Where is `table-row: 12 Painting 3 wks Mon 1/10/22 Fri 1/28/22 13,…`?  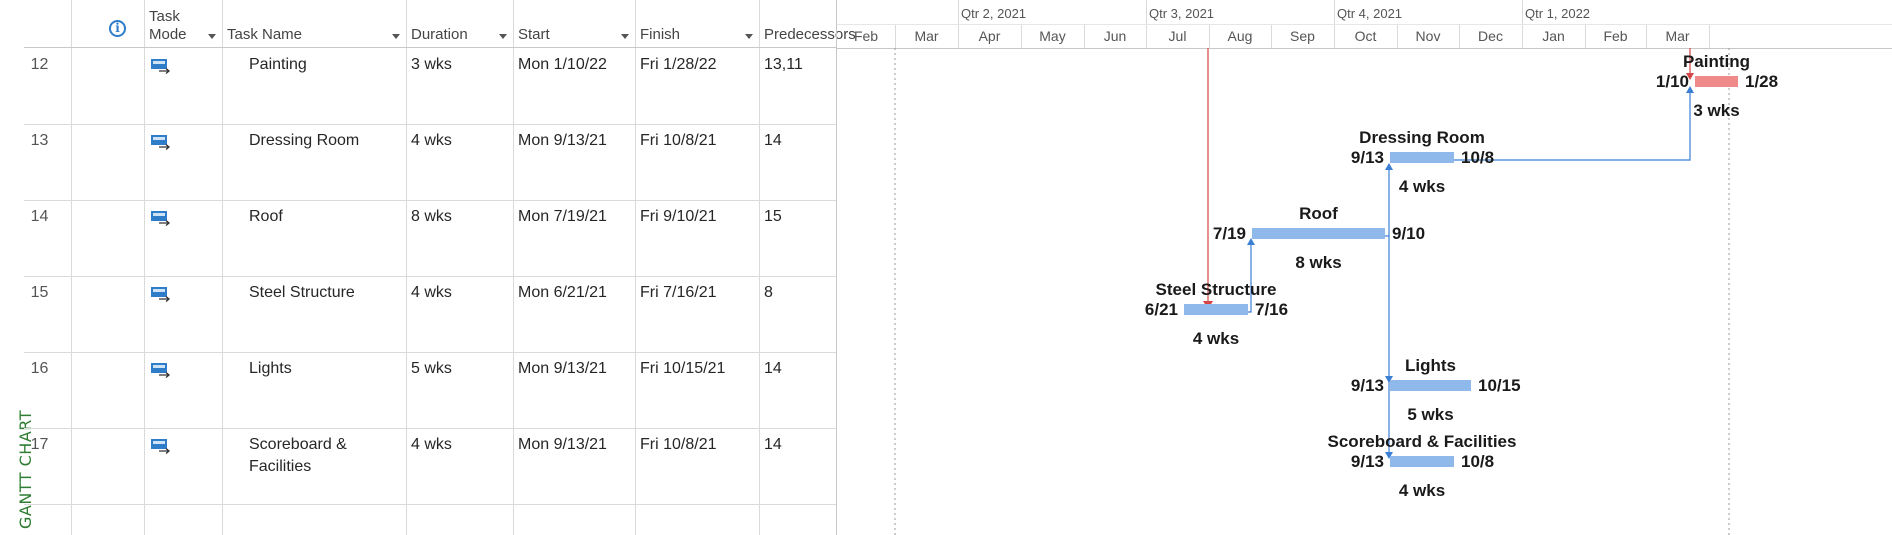
table-row: 12 Painting 3 wks Mon 1/10/22 Fri 1/28/22 13,… is located at coordinates (430, 86).